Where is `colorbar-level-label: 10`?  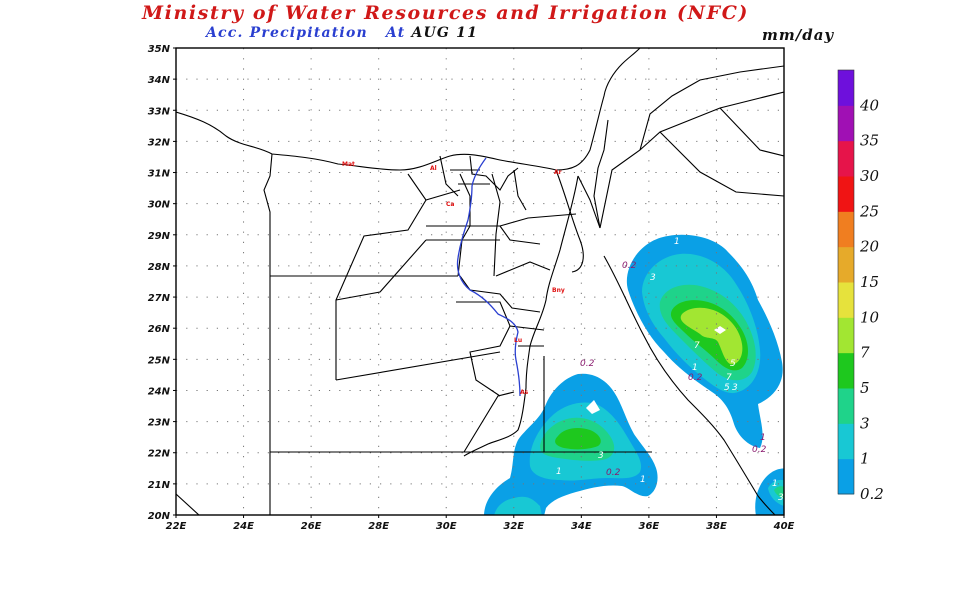 colorbar-level-label: 10 is located at coordinates (870, 317).